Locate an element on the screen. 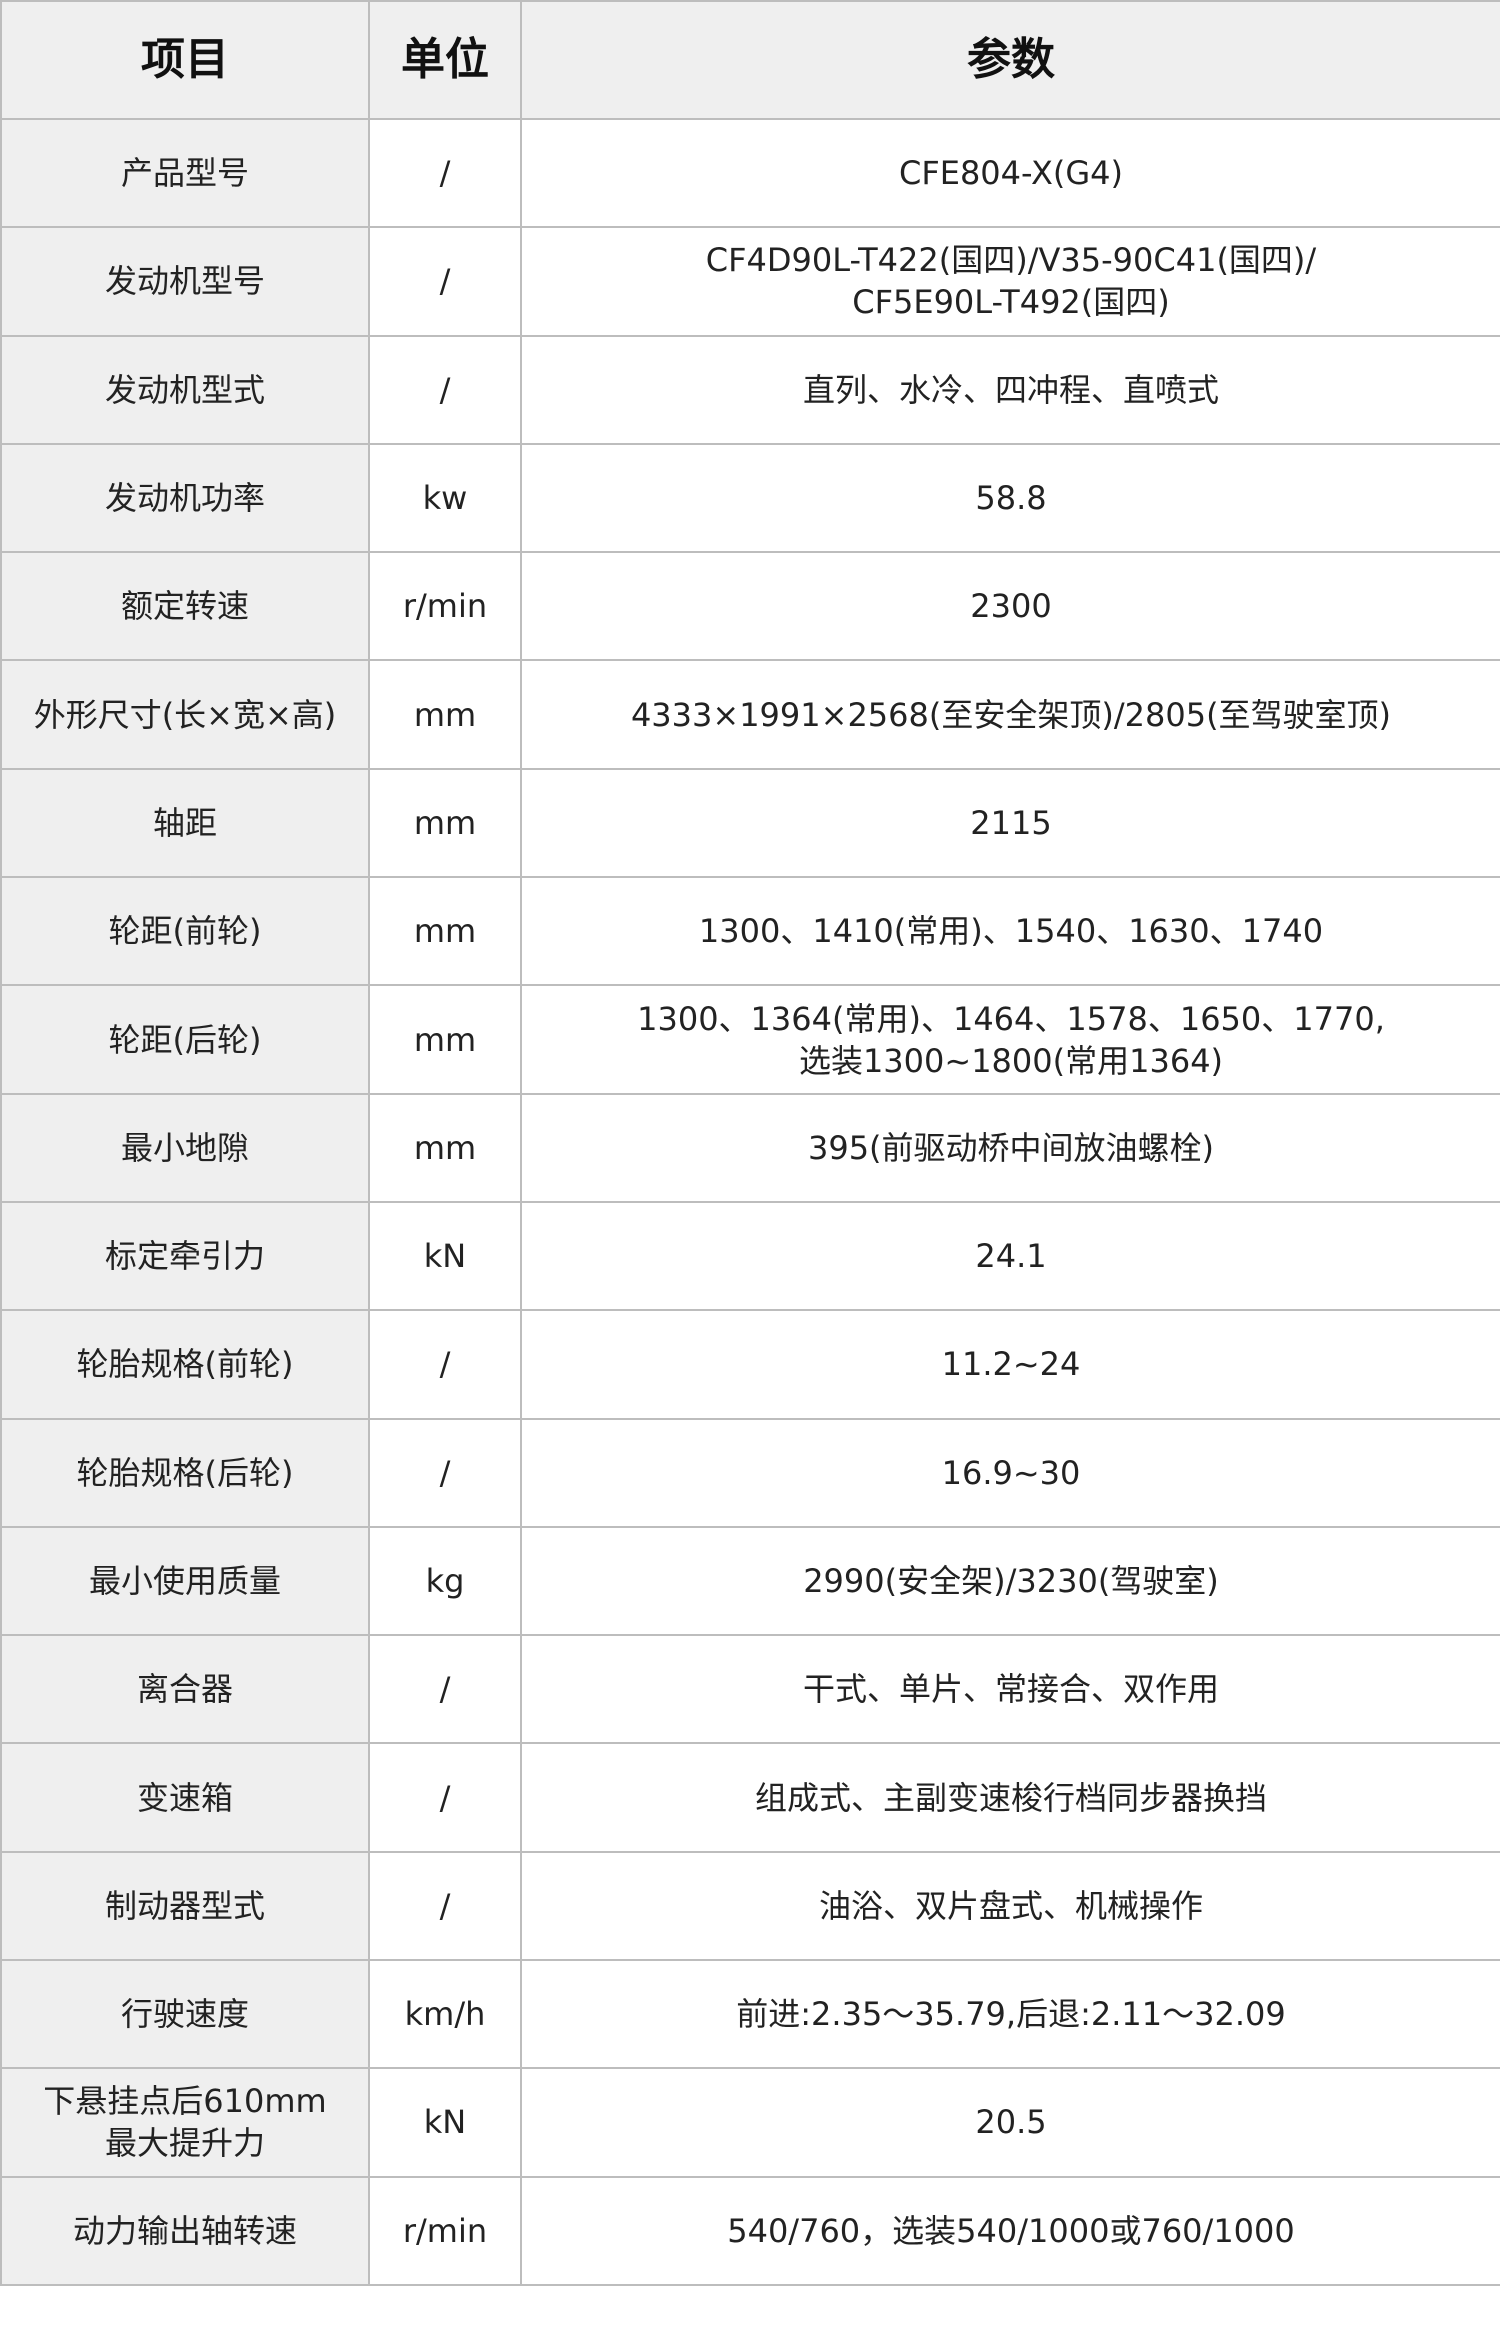  item-cell: 最小使用质量 is located at coordinates (185, 1581).